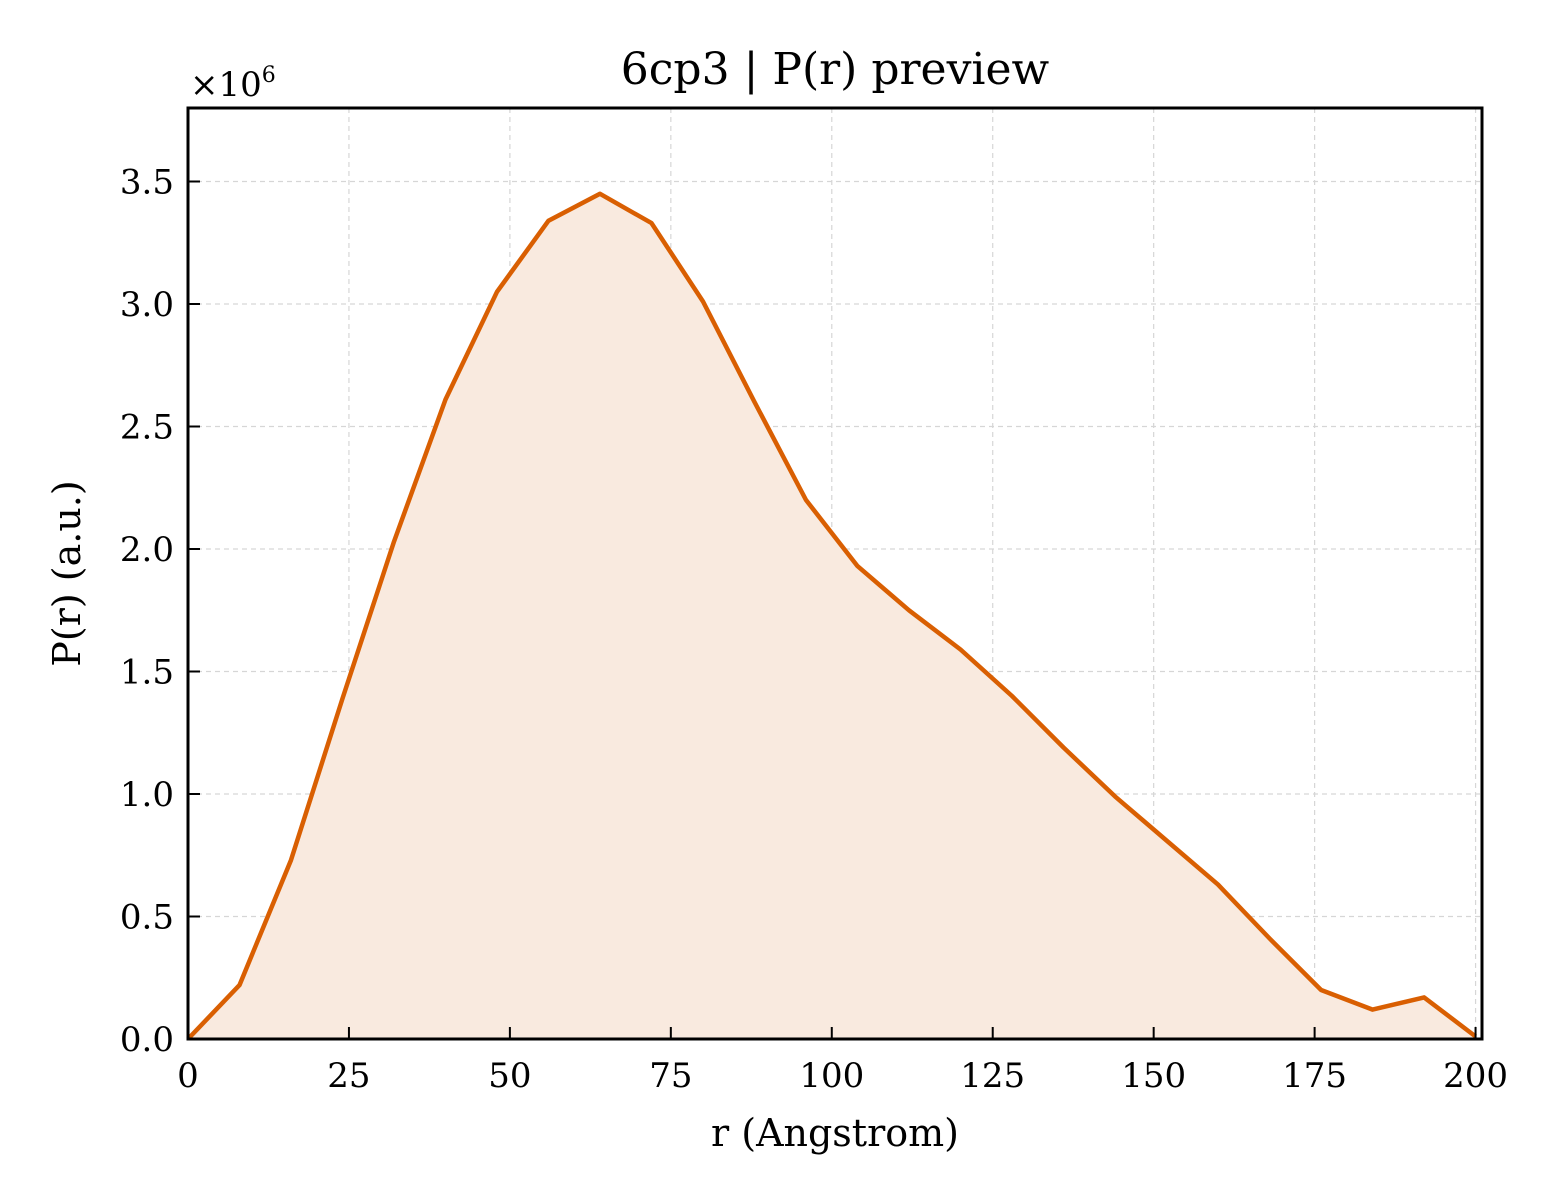  What do you see at coordinates (835, 69) in the screenshot?
I see `chart-title: 6cp3 | P(r) preview` at bounding box center [835, 69].